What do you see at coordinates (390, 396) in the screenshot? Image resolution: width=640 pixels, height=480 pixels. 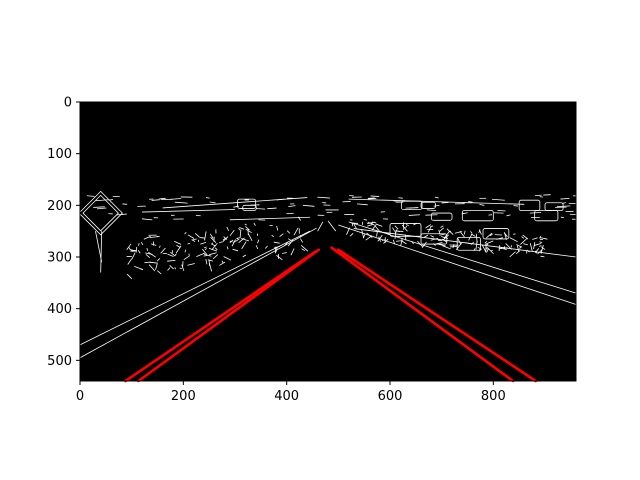 I see `x-tick-label: 600` at bounding box center [390, 396].